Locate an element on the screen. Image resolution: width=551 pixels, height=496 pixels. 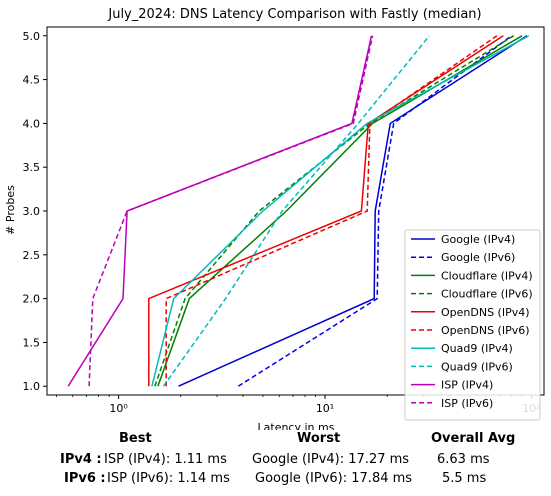
ipv4-avg-value: 6.63 ms is located at coordinates (463, 459).